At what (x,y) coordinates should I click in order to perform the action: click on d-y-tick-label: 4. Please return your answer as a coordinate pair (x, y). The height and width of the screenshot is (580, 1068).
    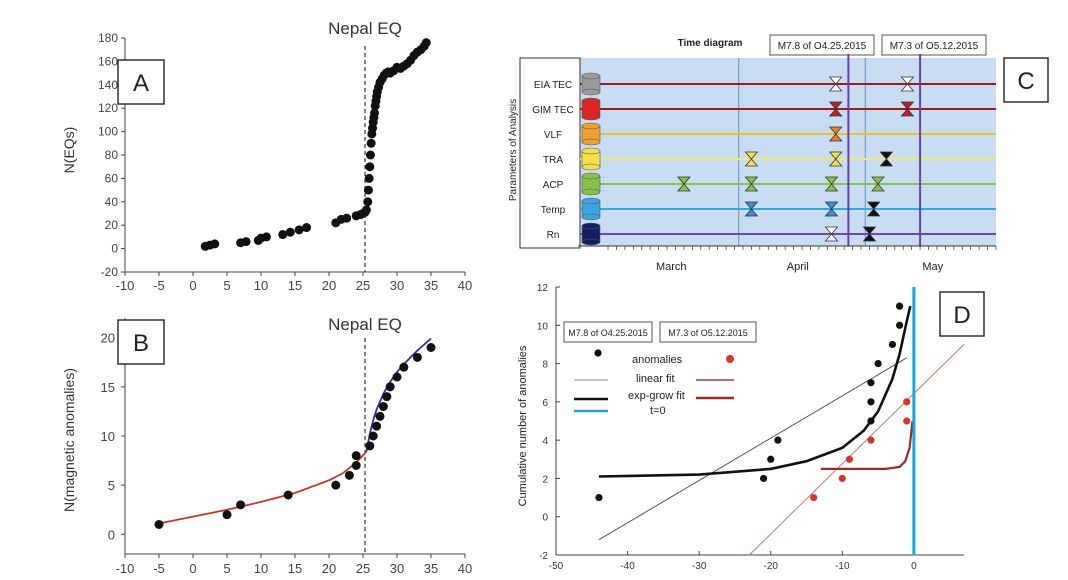
    Looking at the image, I should click on (545, 441).